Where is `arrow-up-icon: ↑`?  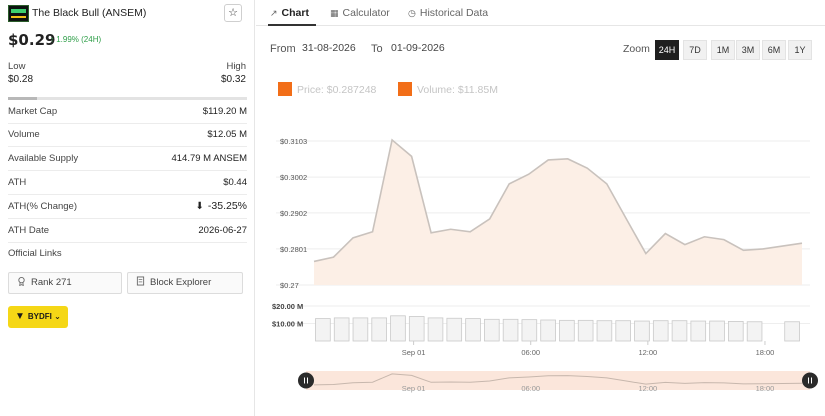 arrow-up-icon: ↑ is located at coordinates (52, 39).